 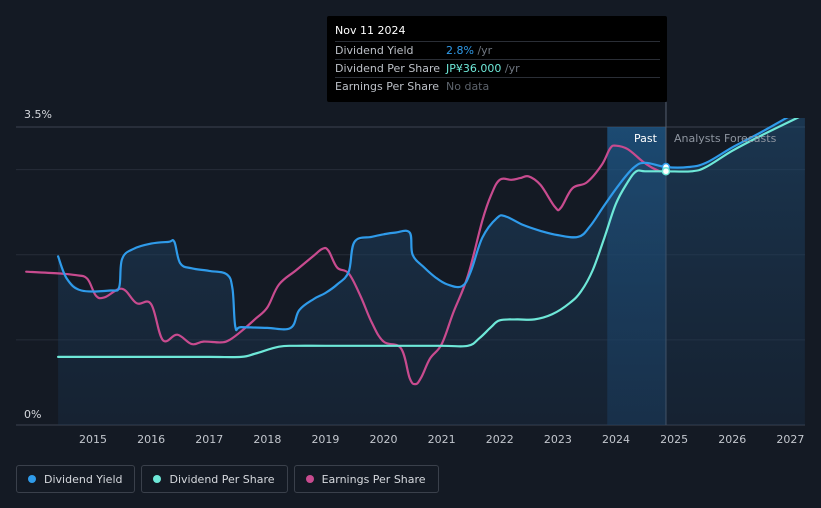 What do you see at coordinates (209, 439) in the screenshot?
I see `x-tick-label: 2017` at bounding box center [209, 439].